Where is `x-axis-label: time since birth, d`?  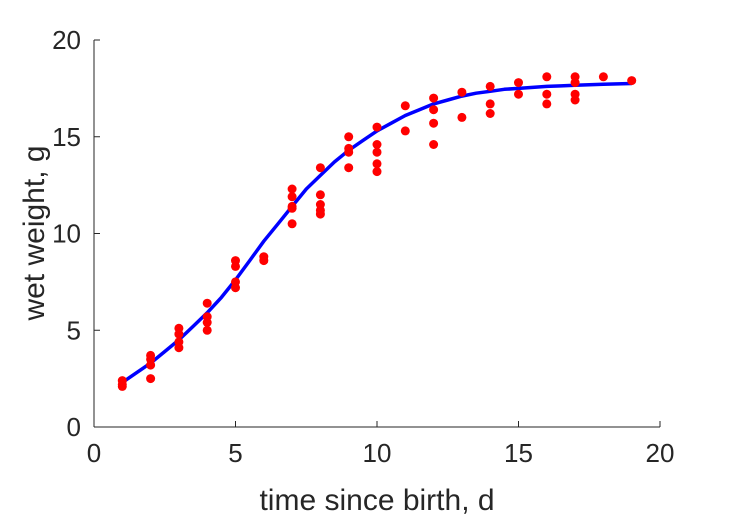 x-axis-label: time since birth, d is located at coordinates (376, 500).